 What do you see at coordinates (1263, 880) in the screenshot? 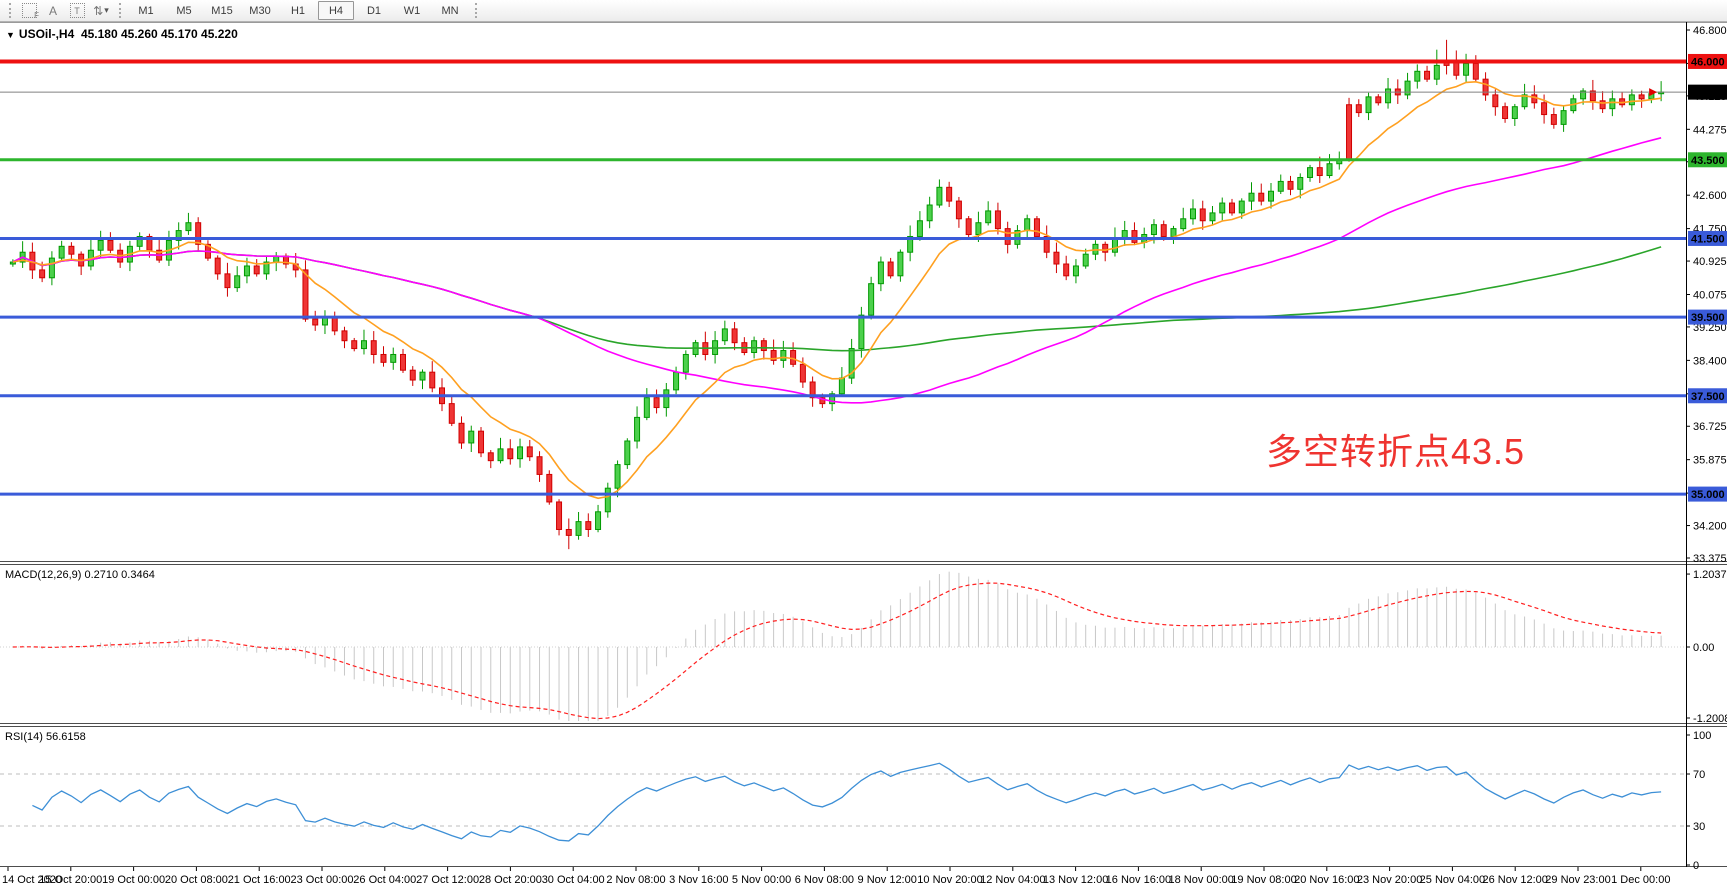
I see `time-axis-label: 19 Nov 08:00` at bounding box center [1263, 880].